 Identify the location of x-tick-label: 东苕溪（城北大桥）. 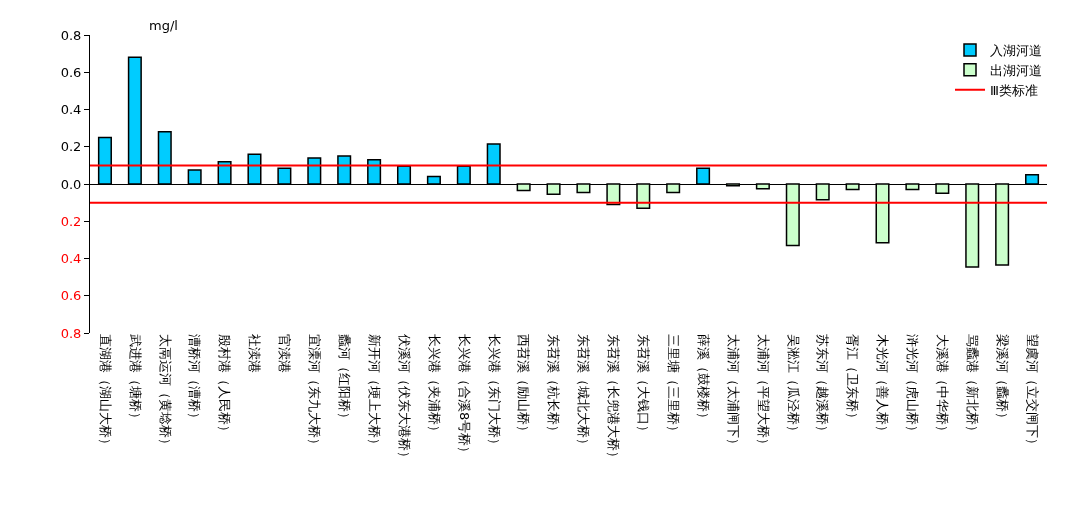
(584, 392).